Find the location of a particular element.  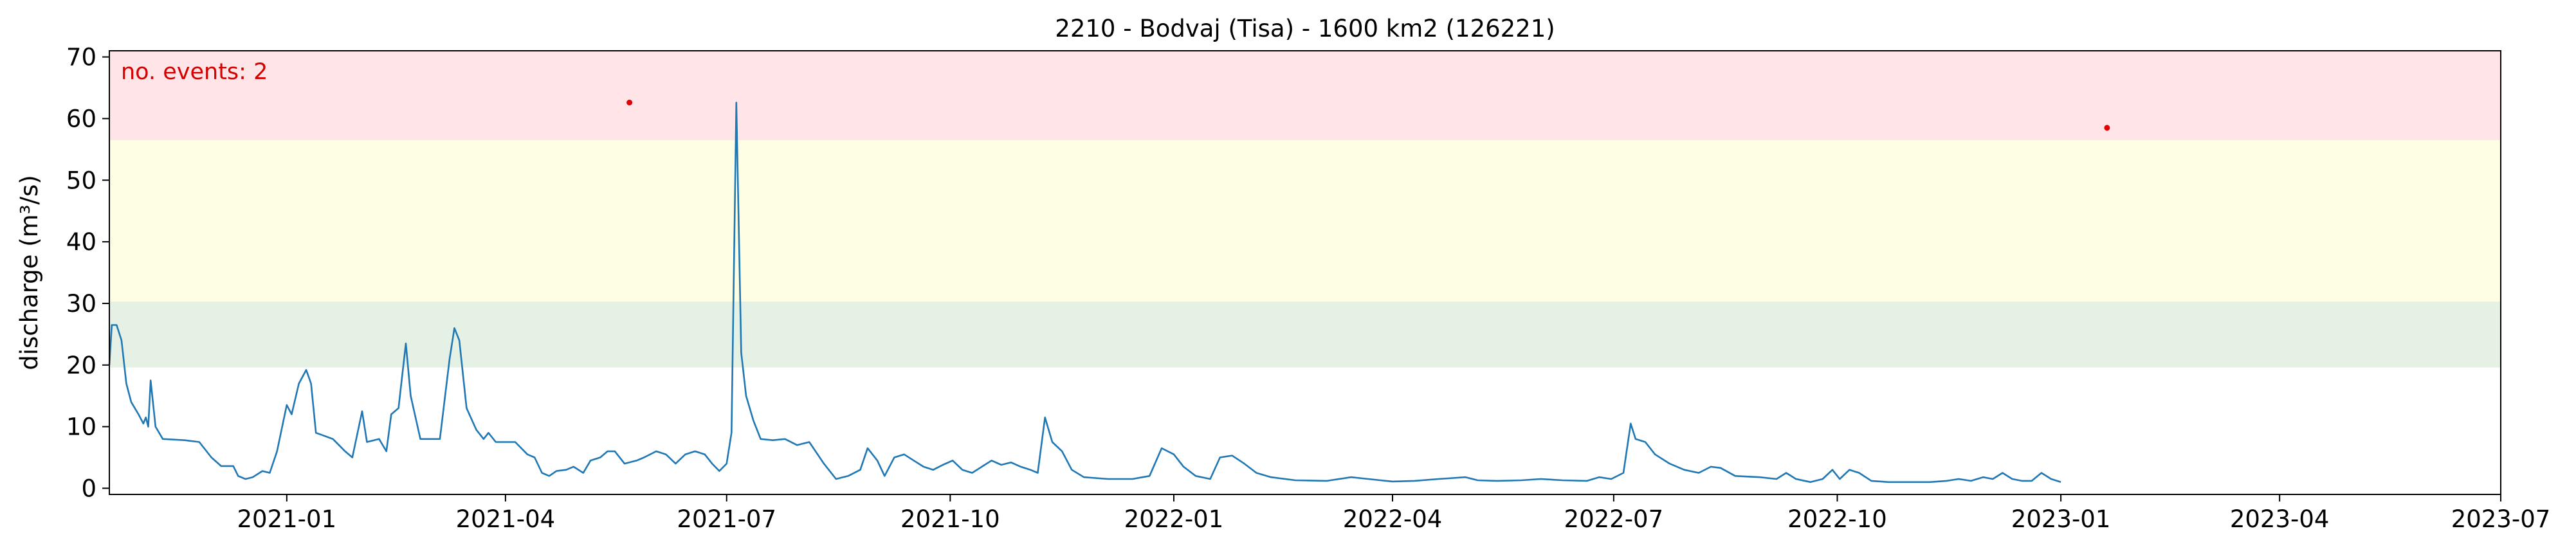

chart-title: 2210 - Bodvaj (Tisa) - 1600 km2 (126221) is located at coordinates (1305, 29).